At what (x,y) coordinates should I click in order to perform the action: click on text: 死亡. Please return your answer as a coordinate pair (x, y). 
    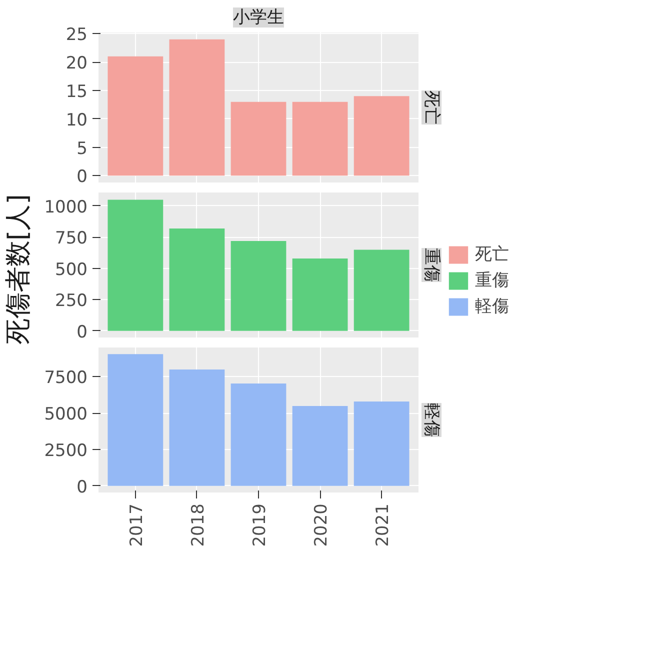
    Looking at the image, I should click on (432, 107).